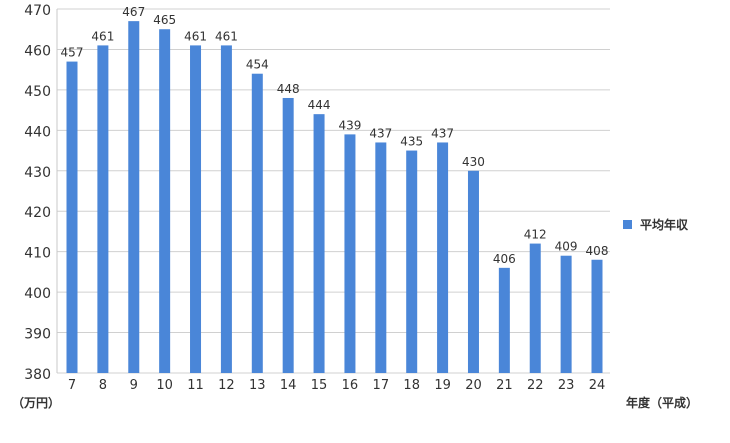  I want to click on y-tick-label: 400, so click(37, 294).